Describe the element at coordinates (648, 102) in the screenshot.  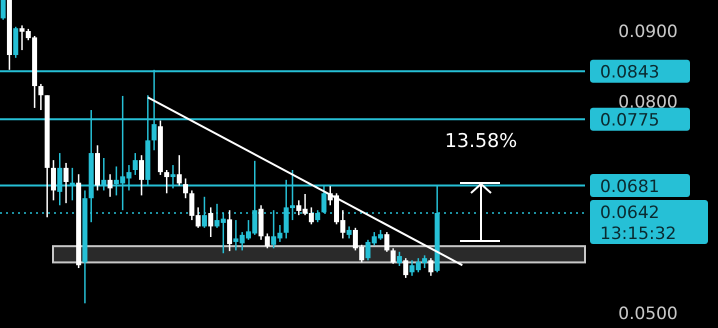
I see `y-tick-label: 0.0800` at that location.